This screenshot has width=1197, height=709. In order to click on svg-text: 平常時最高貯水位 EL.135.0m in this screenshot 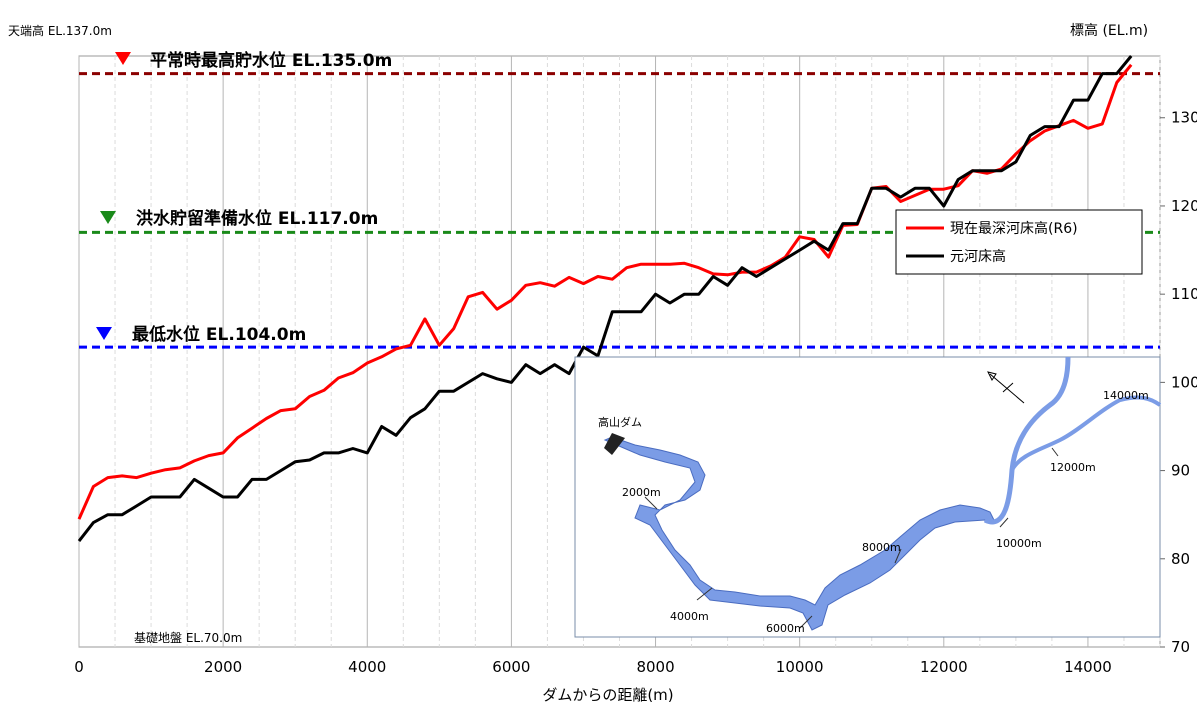, I will do `click(271, 60)`.